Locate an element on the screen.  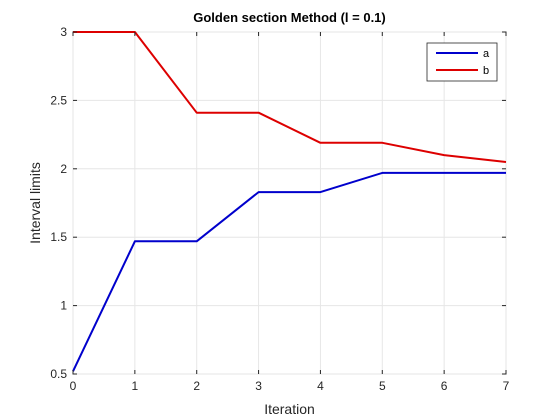
legend-label-a: a is located at coordinates (486, 54).